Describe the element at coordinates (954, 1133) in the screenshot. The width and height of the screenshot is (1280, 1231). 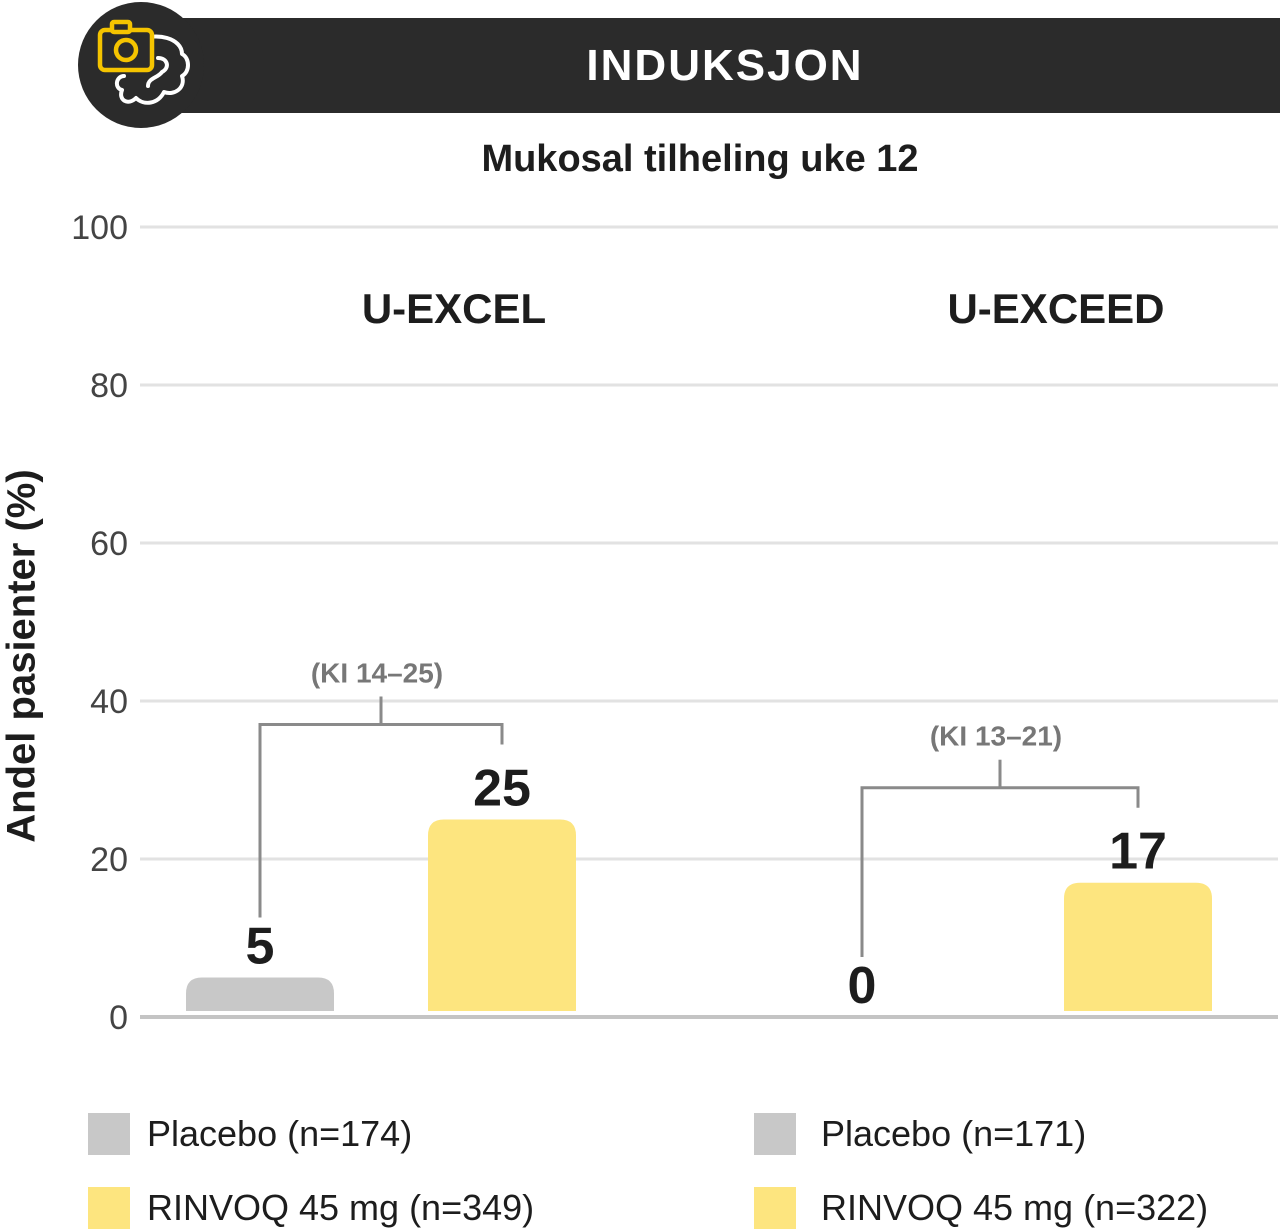
I see `legend-label-placebo: Placebo (n=171)` at that location.